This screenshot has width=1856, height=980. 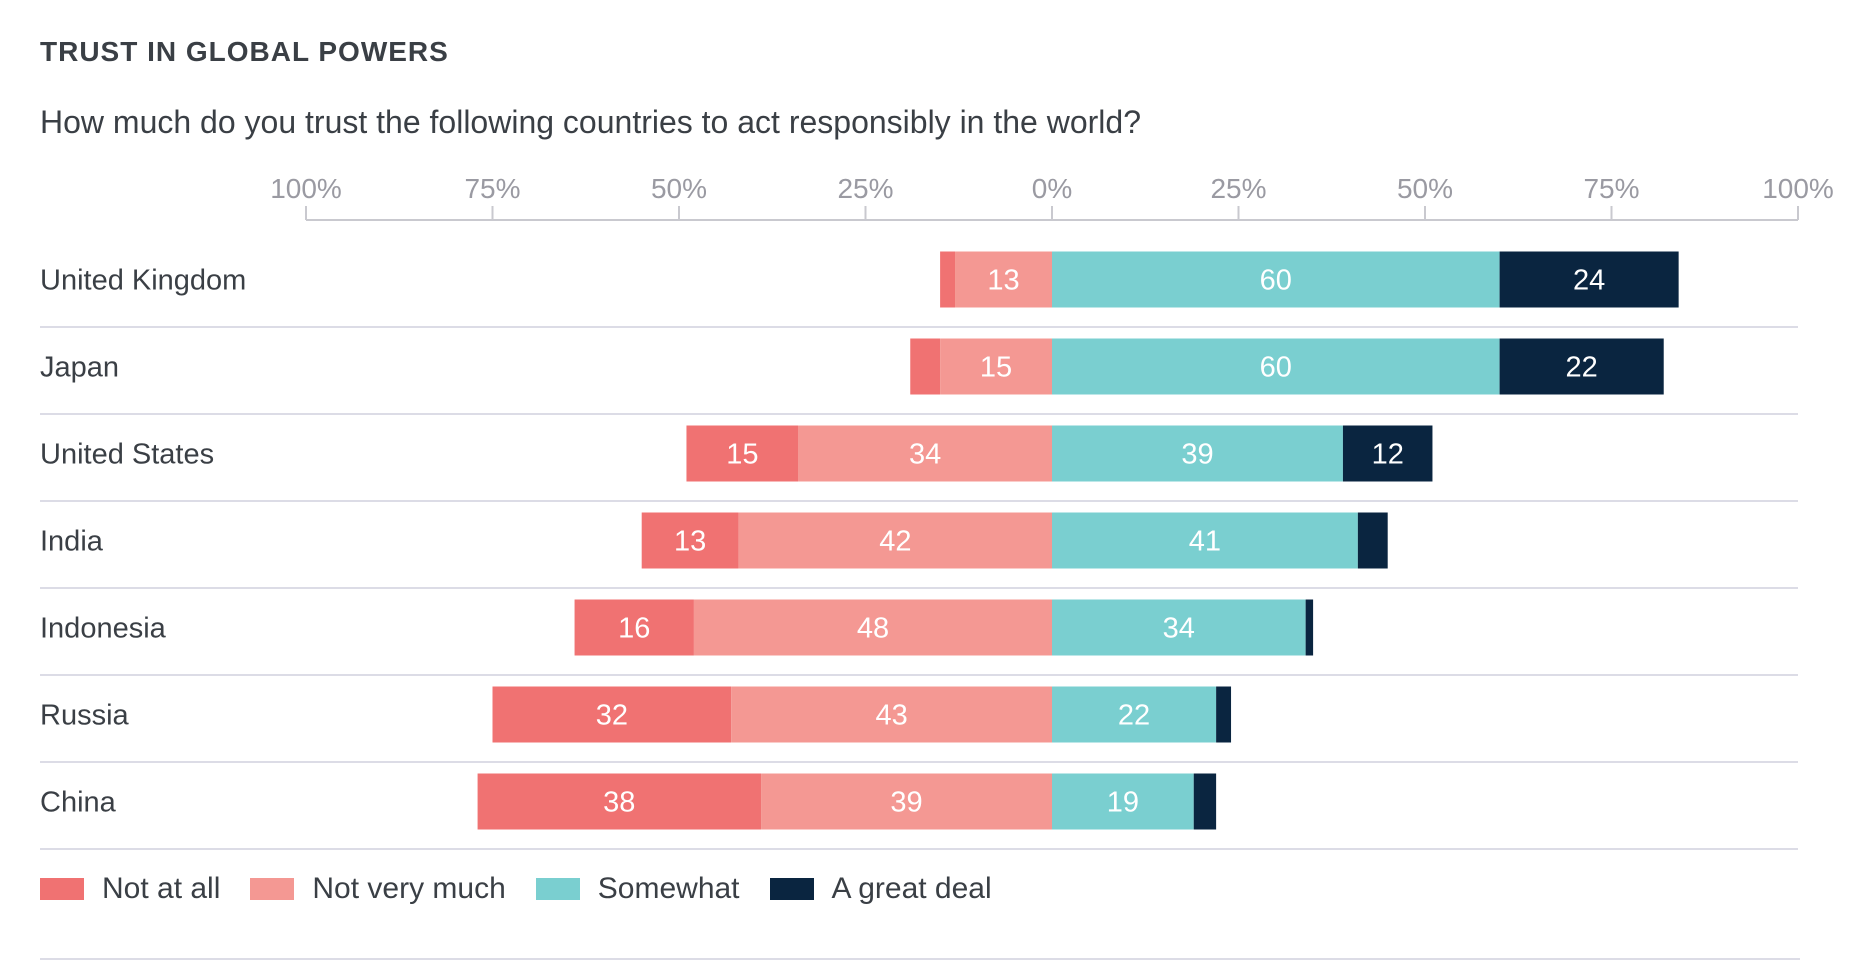 I want to click on legend-item-a-great-deal: A great deal, so click(x=880, y=889).